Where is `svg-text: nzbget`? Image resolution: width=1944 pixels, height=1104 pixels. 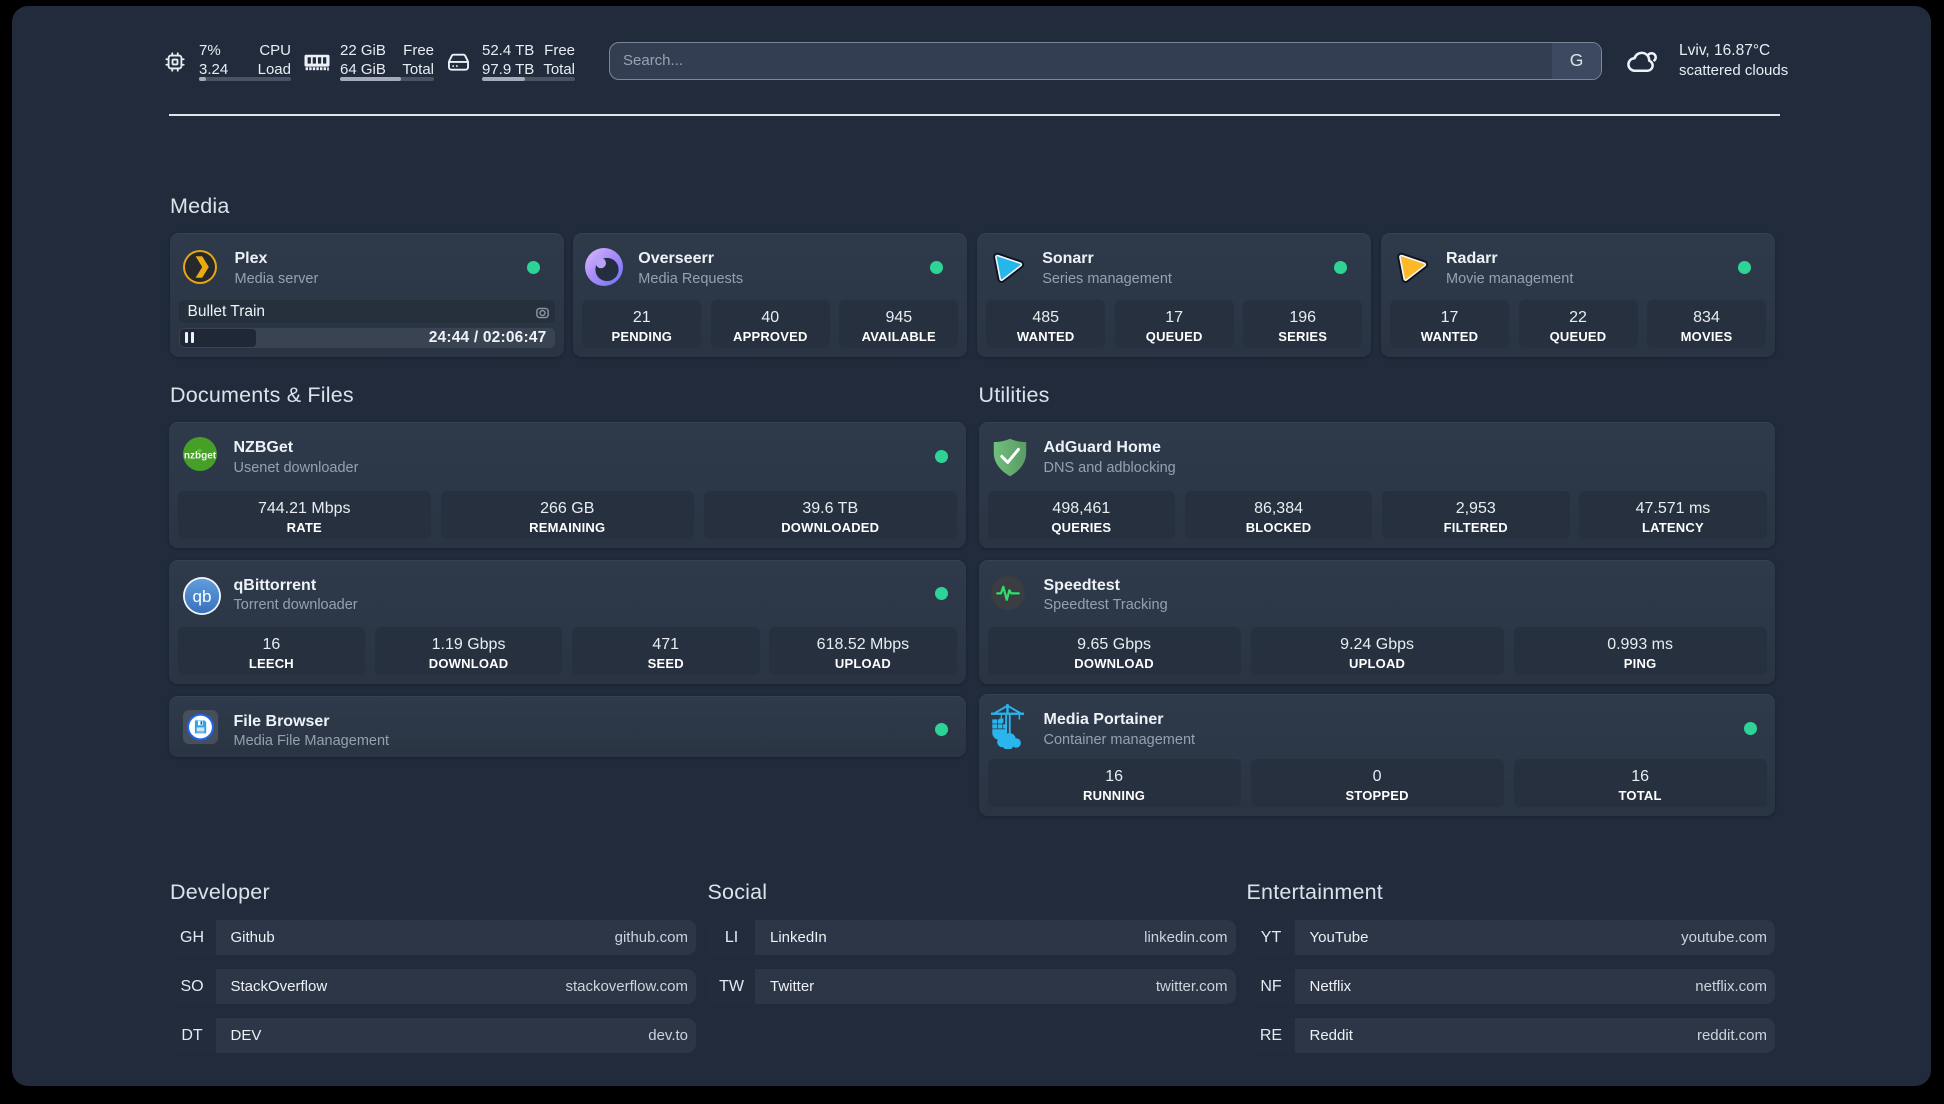 svg-text: nzbget is located at coordinates (200, 456).